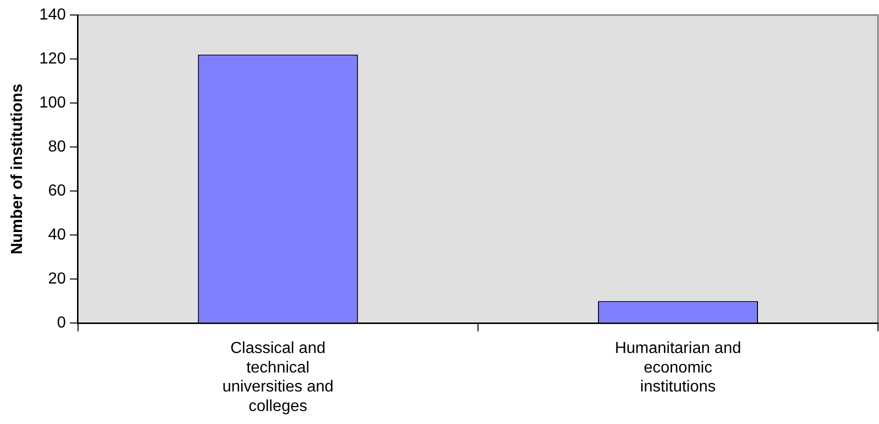 Image resolution: width=879 pixels, height=424 pixels. I want to click on x-tick-label: Classical and technical universities and colleges, so click(278, 377).